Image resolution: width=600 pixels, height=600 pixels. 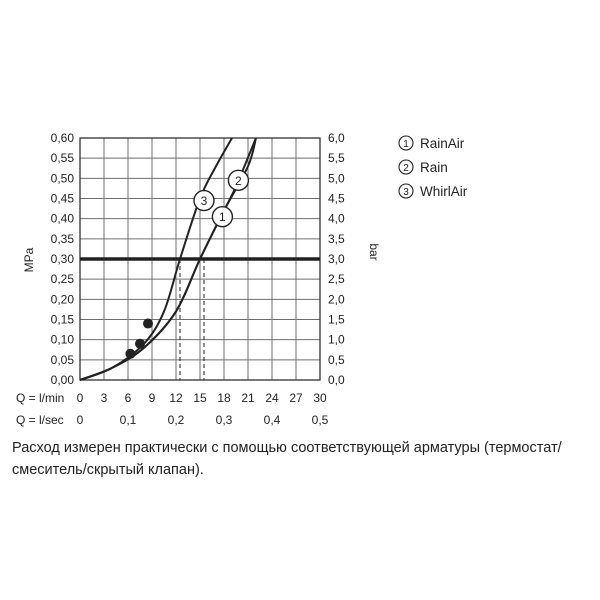 I want to click on x-lmin-tick-label: 9, so click(x=152, y=398).